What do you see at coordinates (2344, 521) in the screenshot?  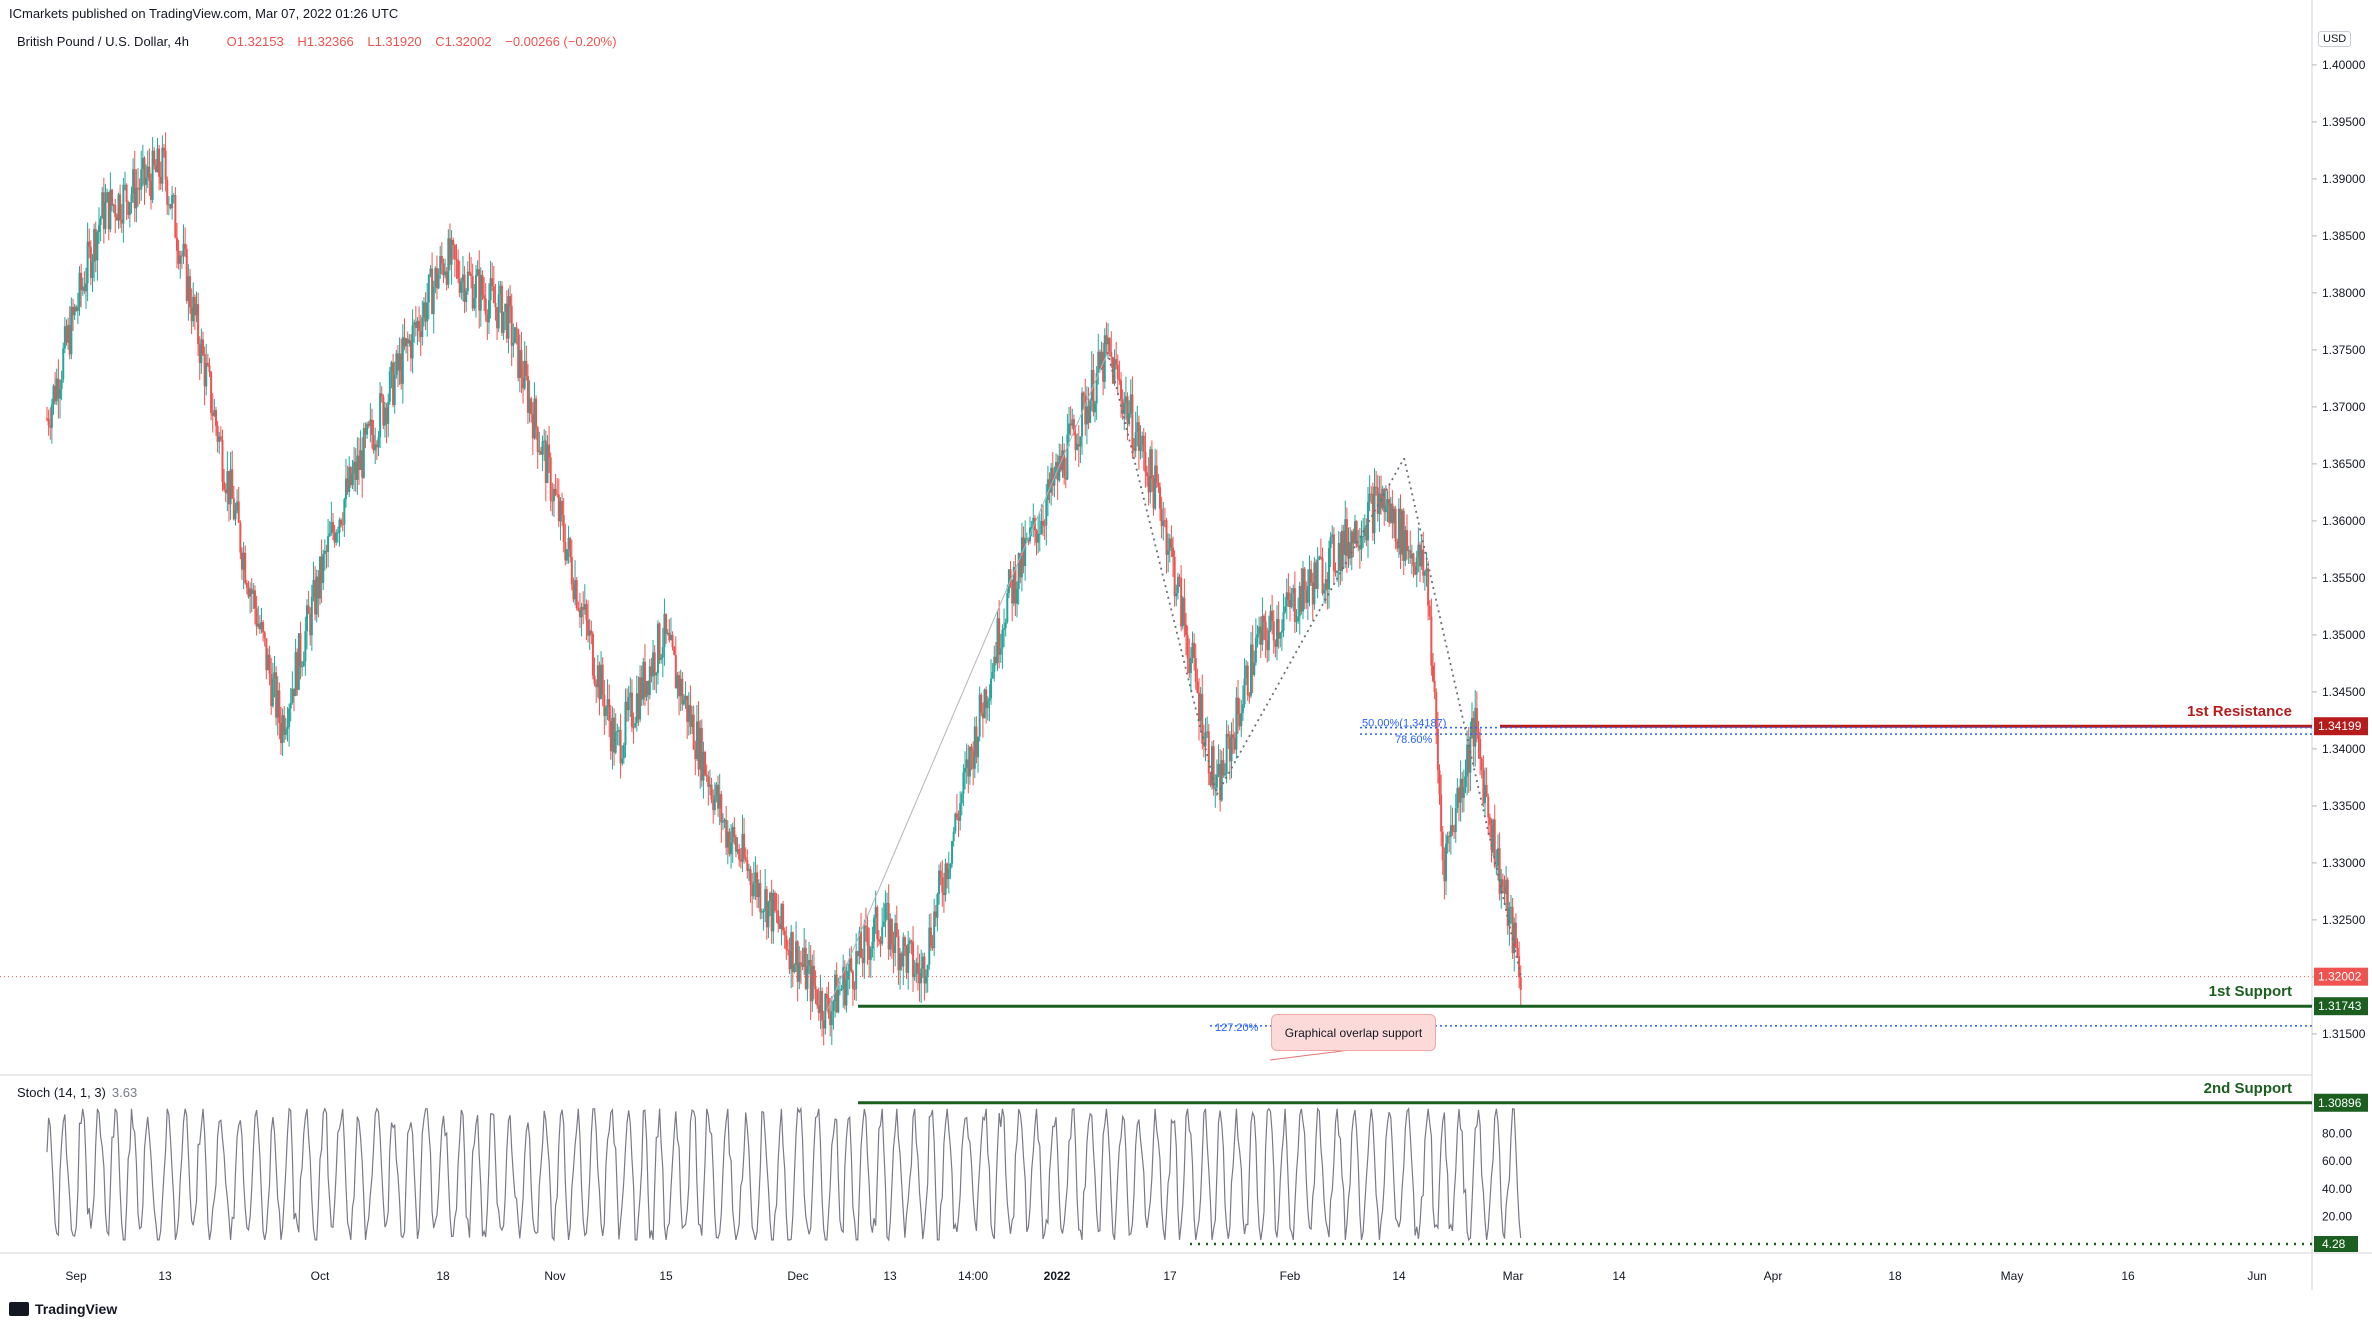 I see `price-tick-label: 1.36000` at bounding box center [2344, 521].